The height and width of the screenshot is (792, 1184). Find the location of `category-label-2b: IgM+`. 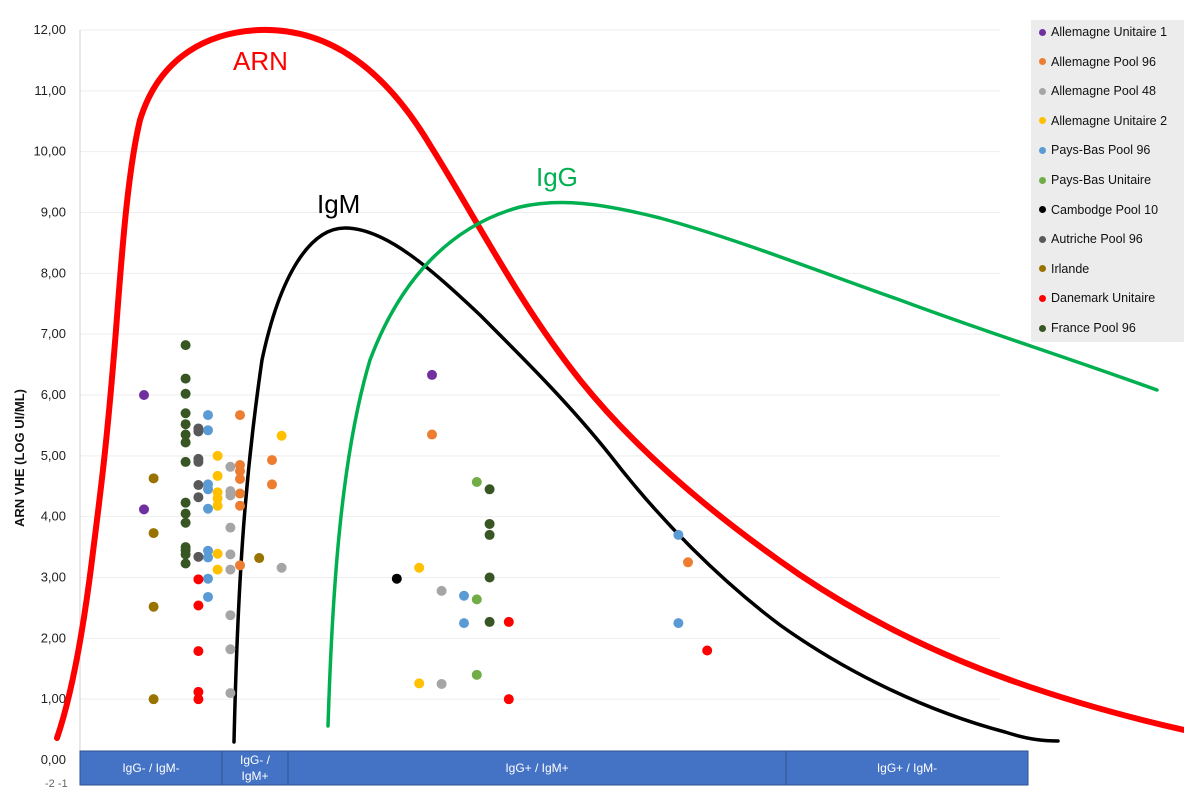

category-label-2b: IgM+ is located at coordinates (254, 776).